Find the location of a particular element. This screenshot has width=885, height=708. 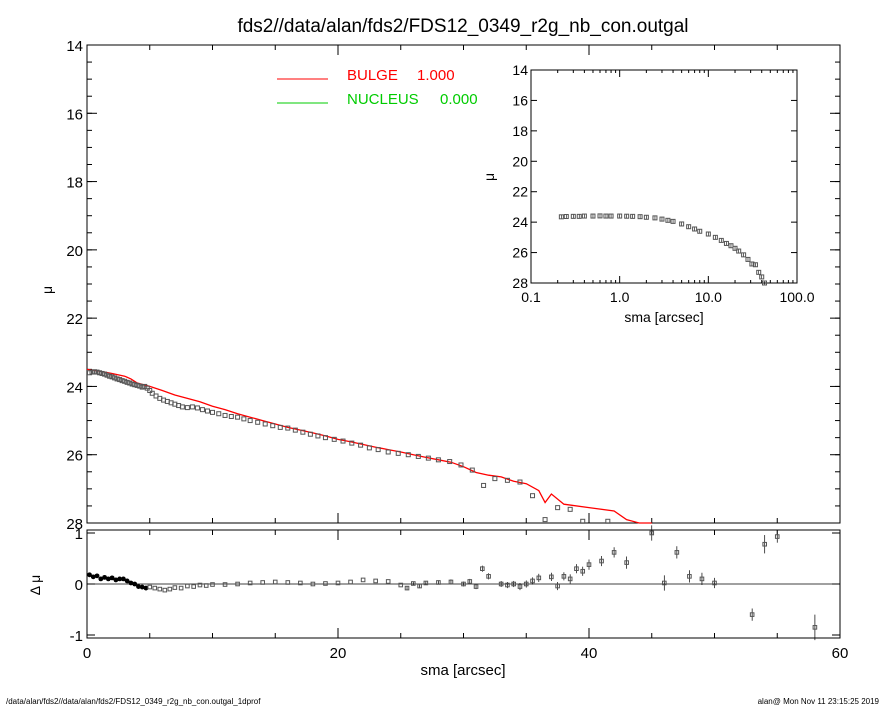

main-ytick-label: 16 is located at coordinates (74, 114).